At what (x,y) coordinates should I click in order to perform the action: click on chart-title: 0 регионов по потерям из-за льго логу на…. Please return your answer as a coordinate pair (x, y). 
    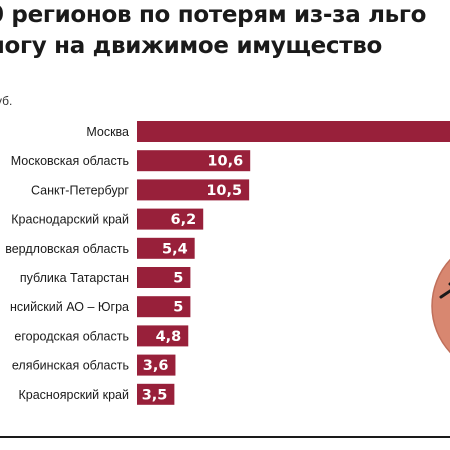
    Looking at the image, I should click on (225, 31).